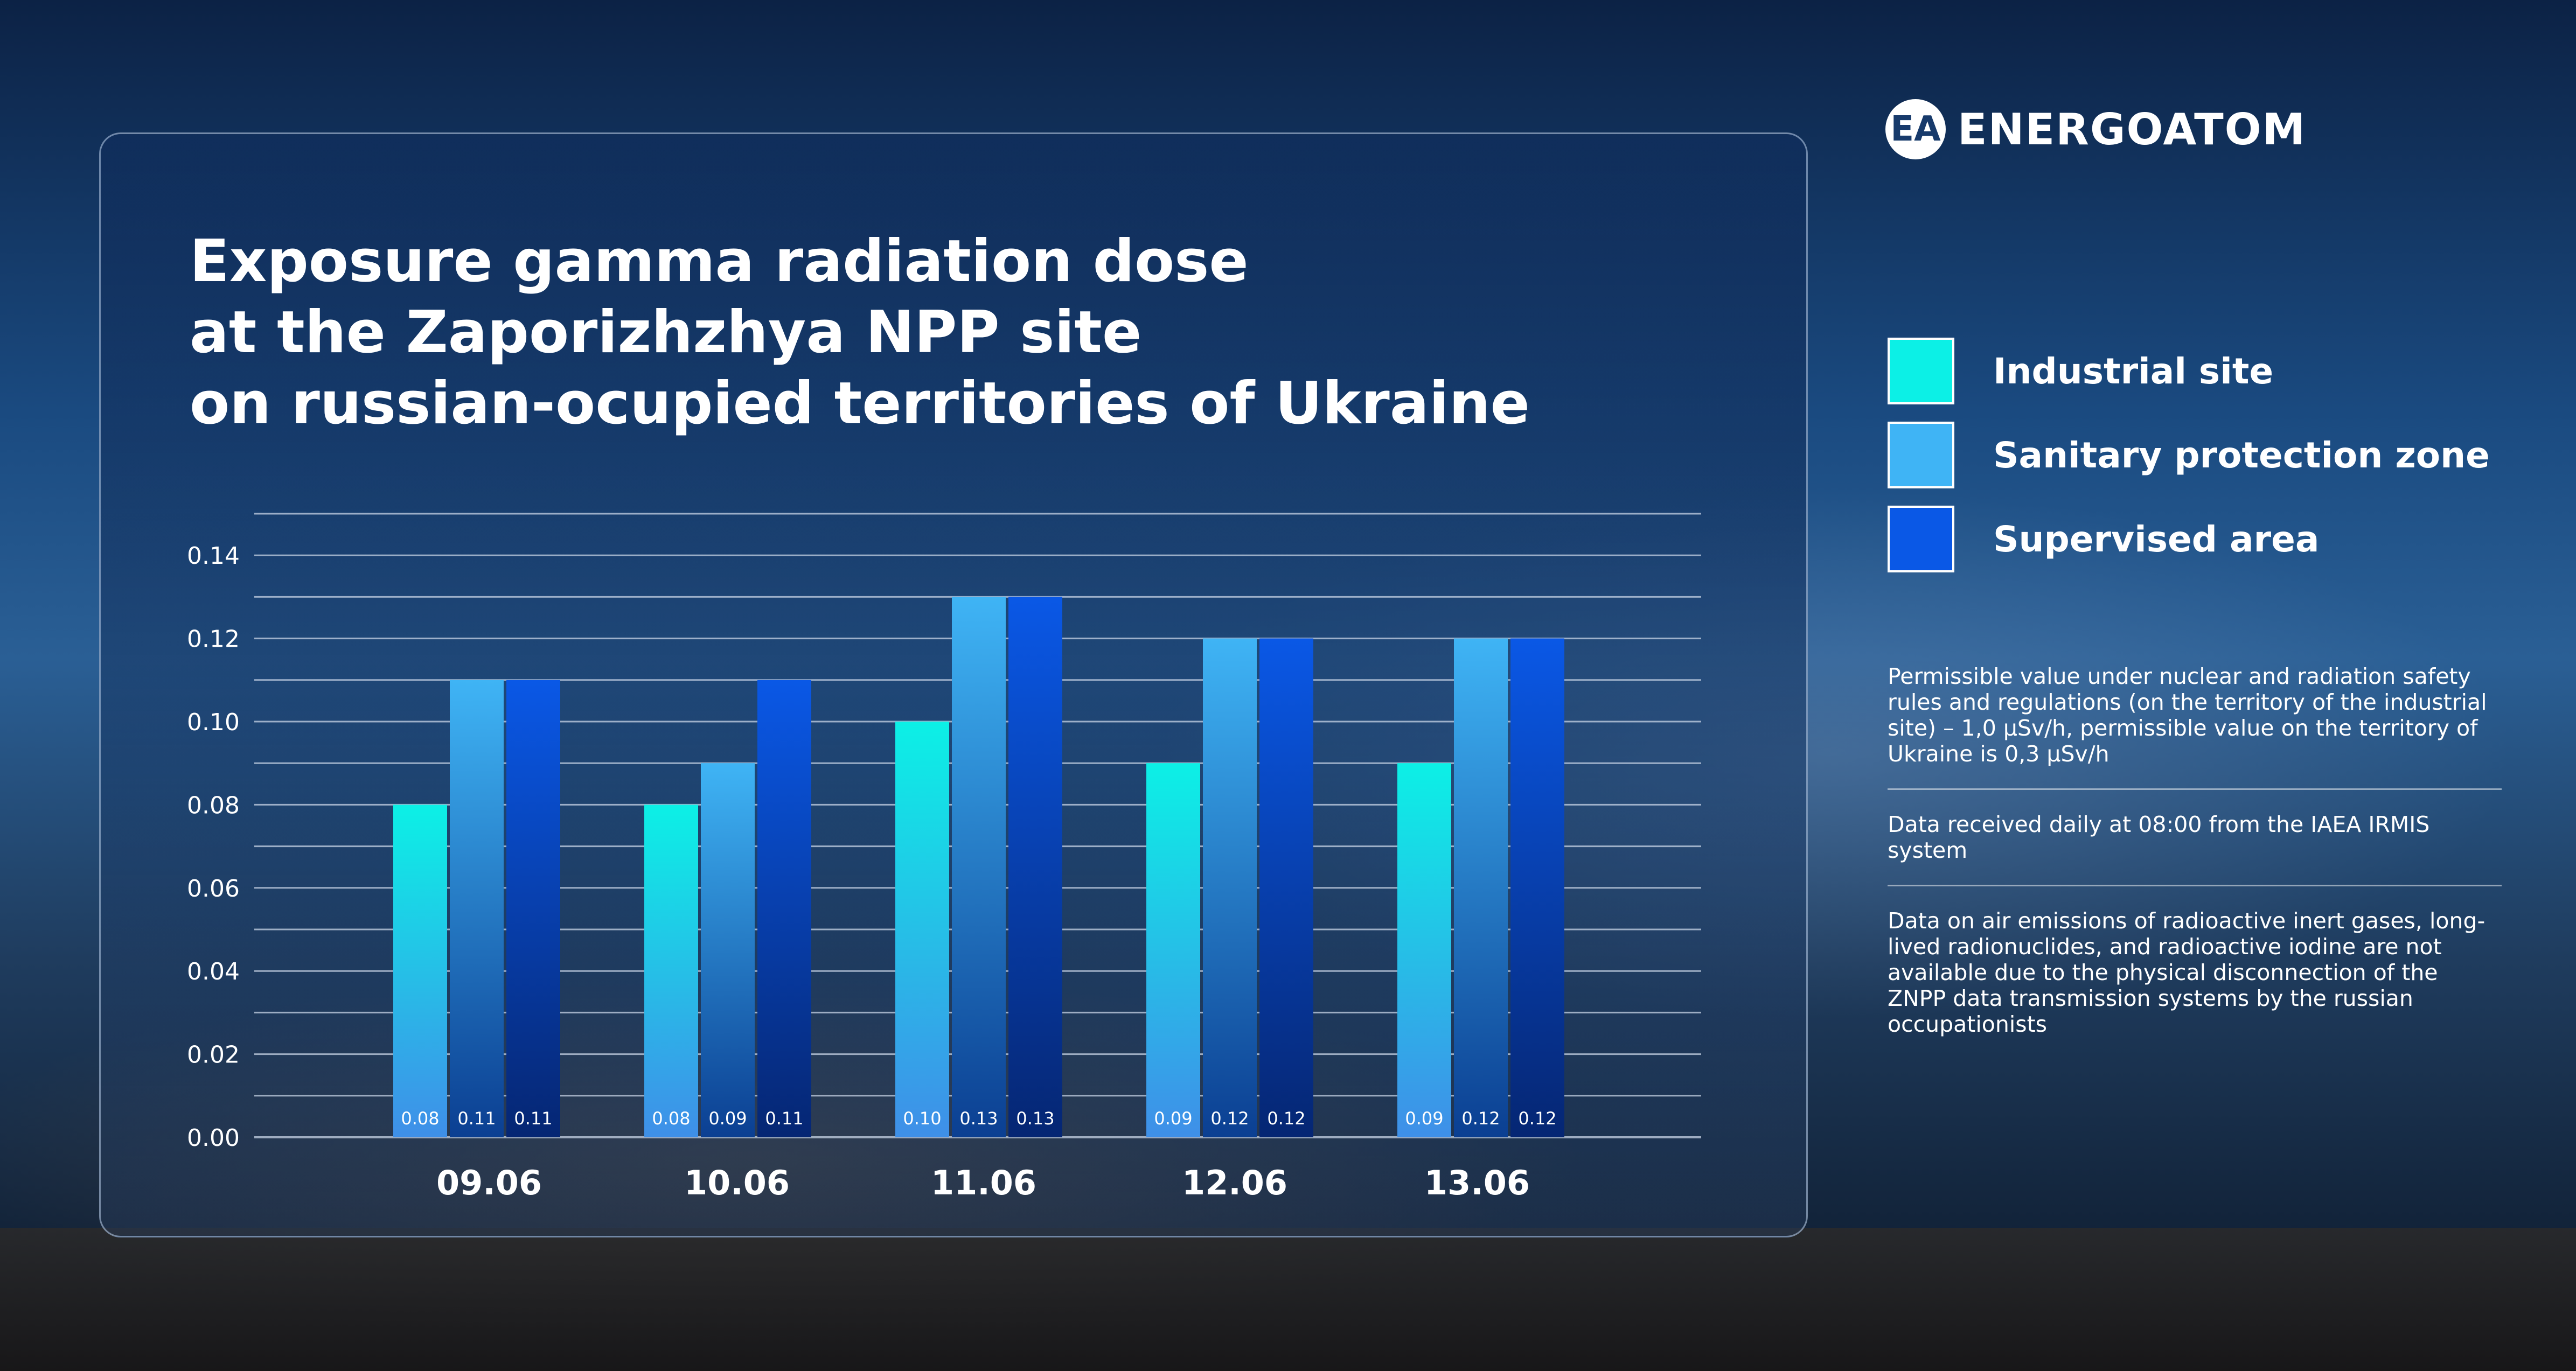  What do you see at coordinates (214, 806) in the screenshot?
I see `y-tick-label: 0.08` at bounding box center [214, 806].